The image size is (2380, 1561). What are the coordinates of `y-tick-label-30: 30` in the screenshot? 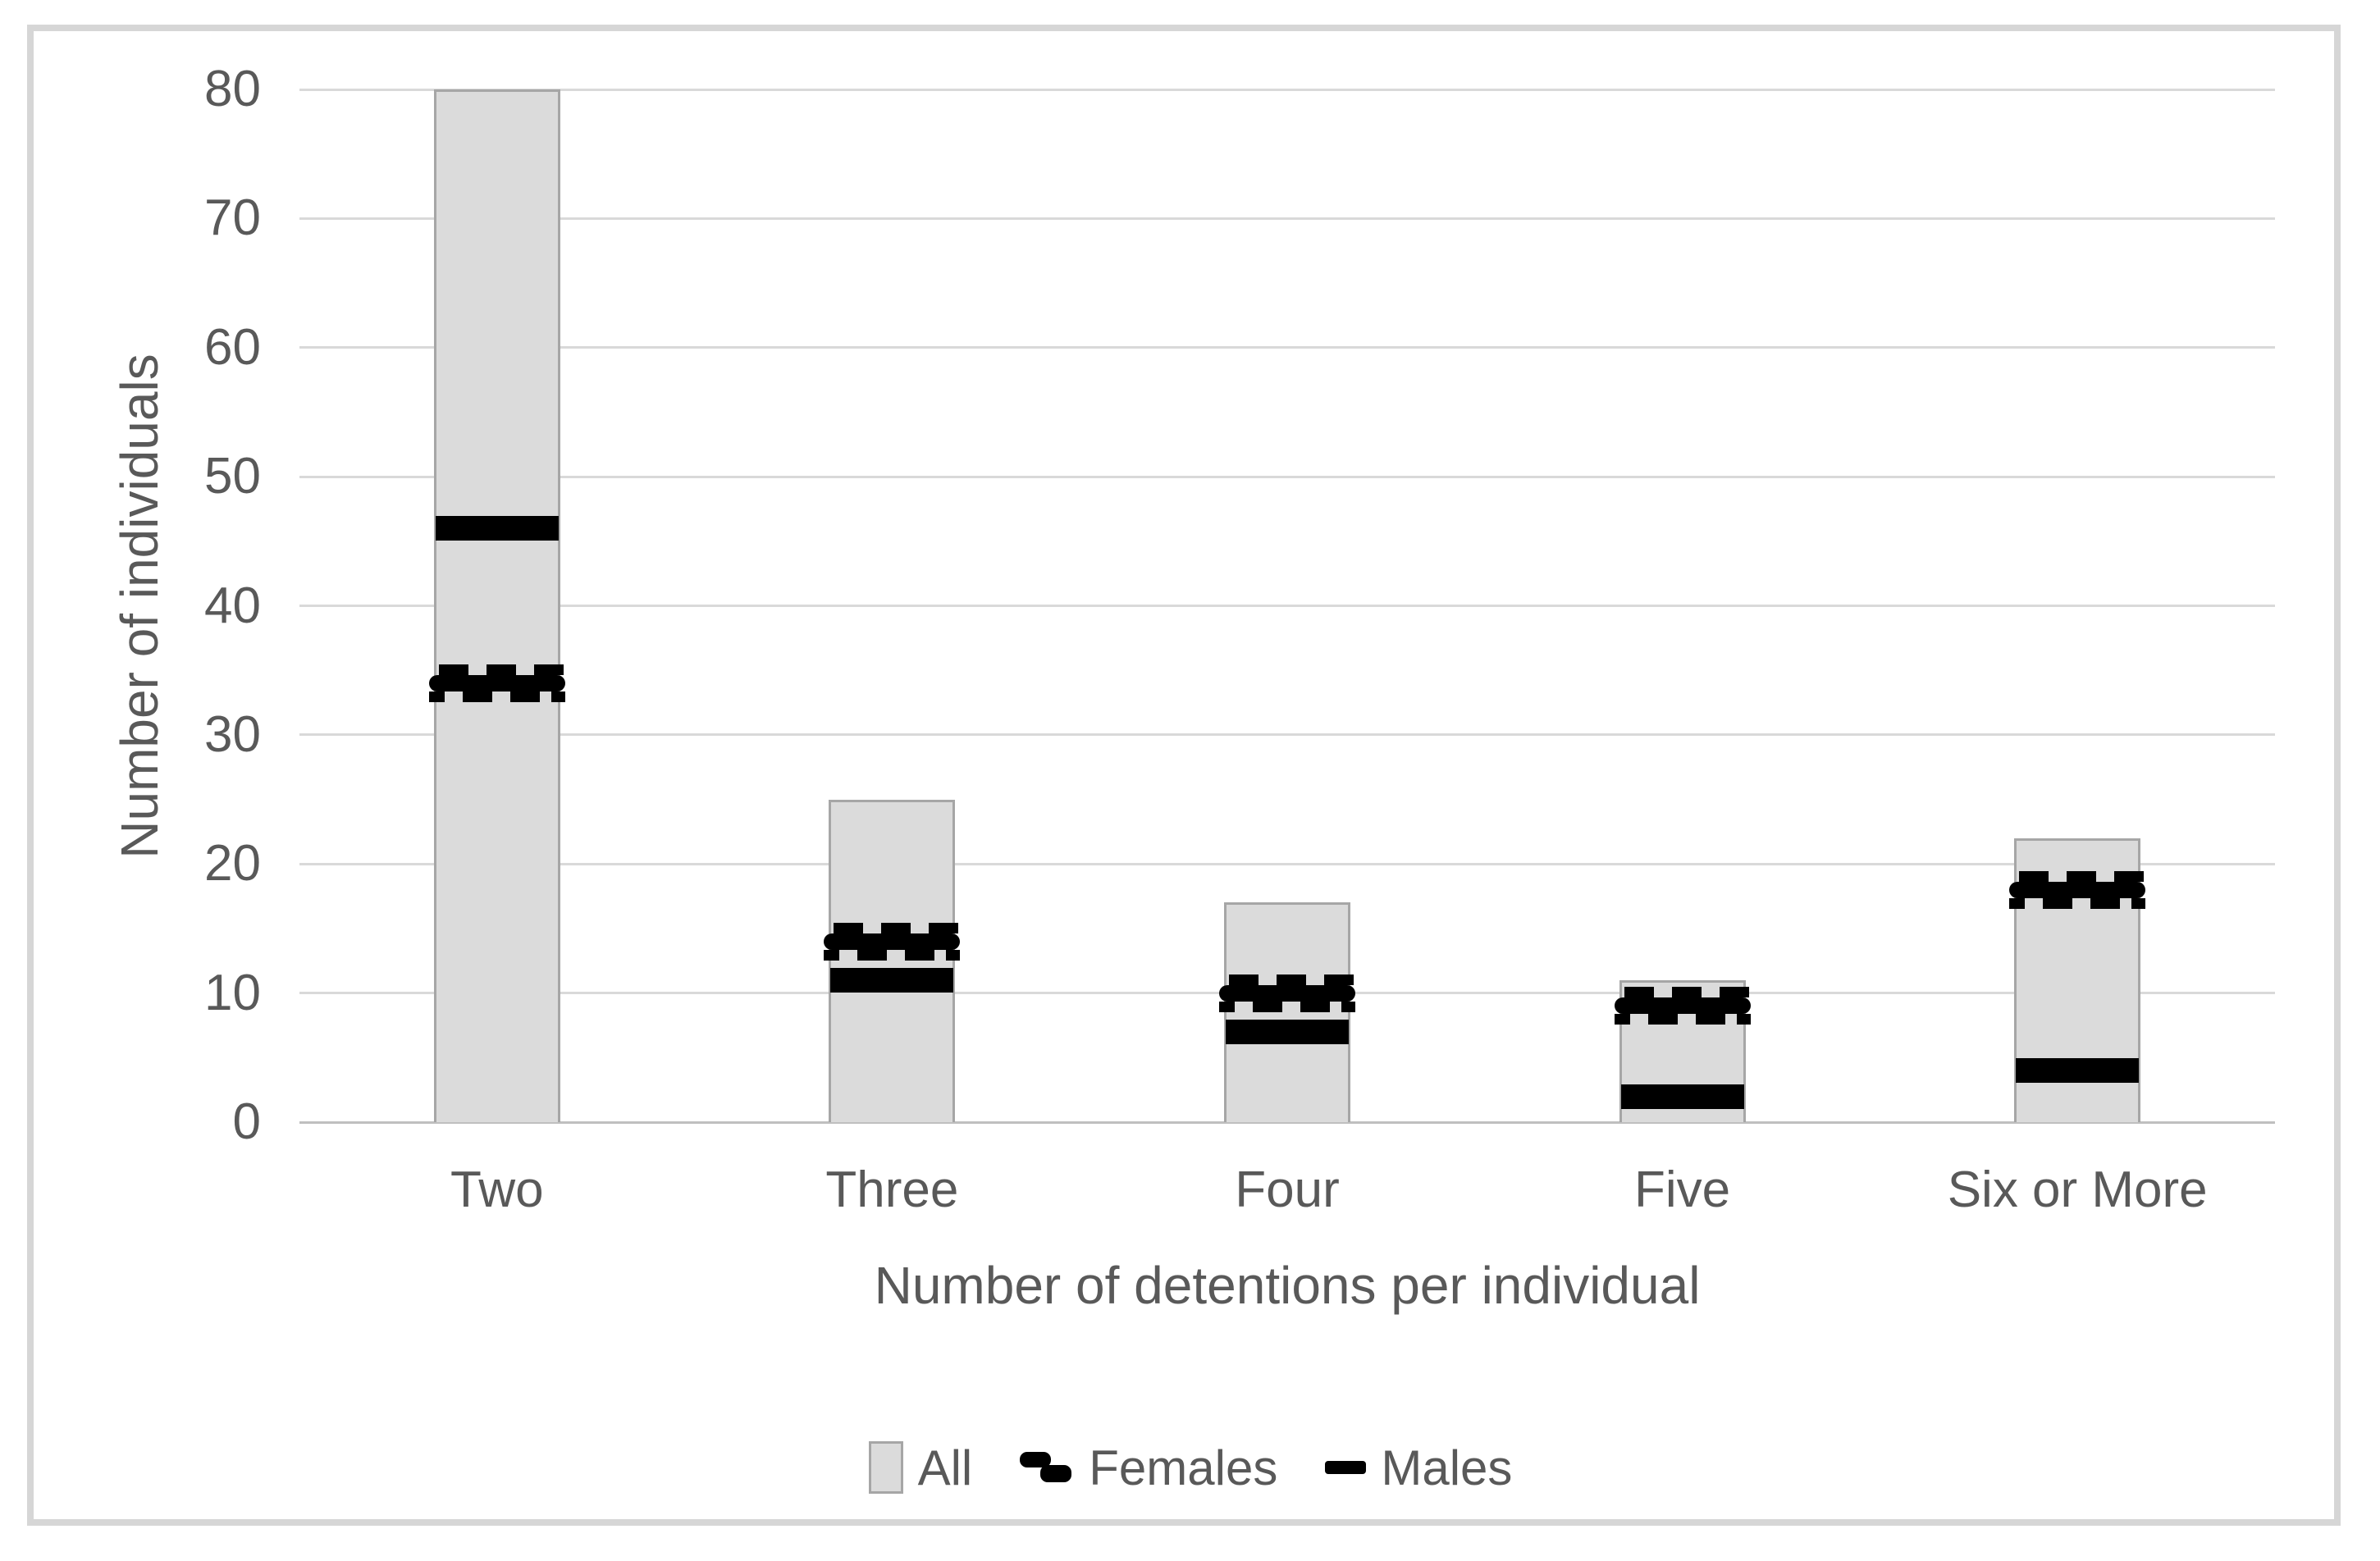 It's located at (232, 734).